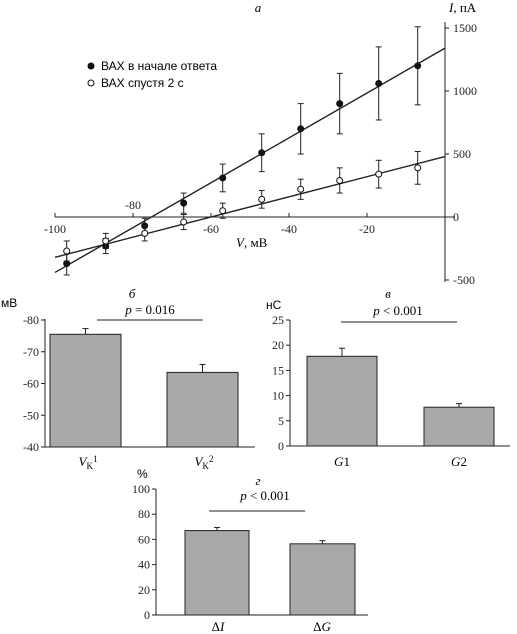 The width and height of the screenshot is (517, 634). I want to click on panel-g-label: г, so click(257, 480).